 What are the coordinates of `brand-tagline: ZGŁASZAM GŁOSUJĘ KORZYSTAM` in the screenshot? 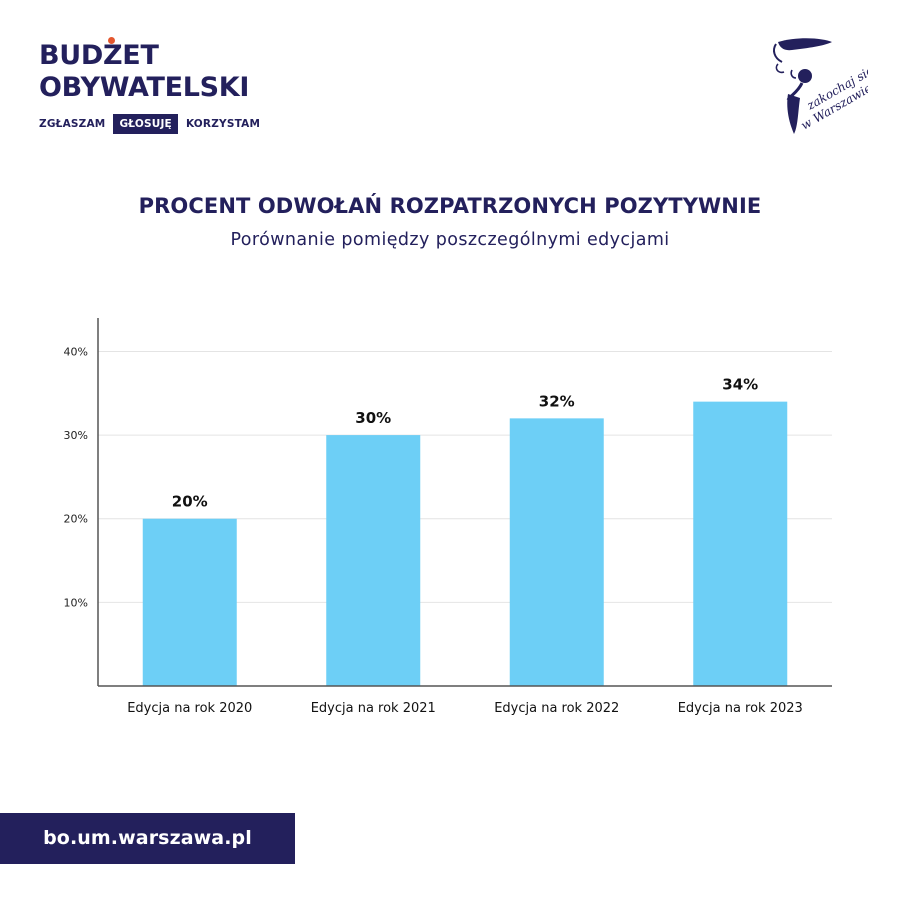 It's located at (149, 124).